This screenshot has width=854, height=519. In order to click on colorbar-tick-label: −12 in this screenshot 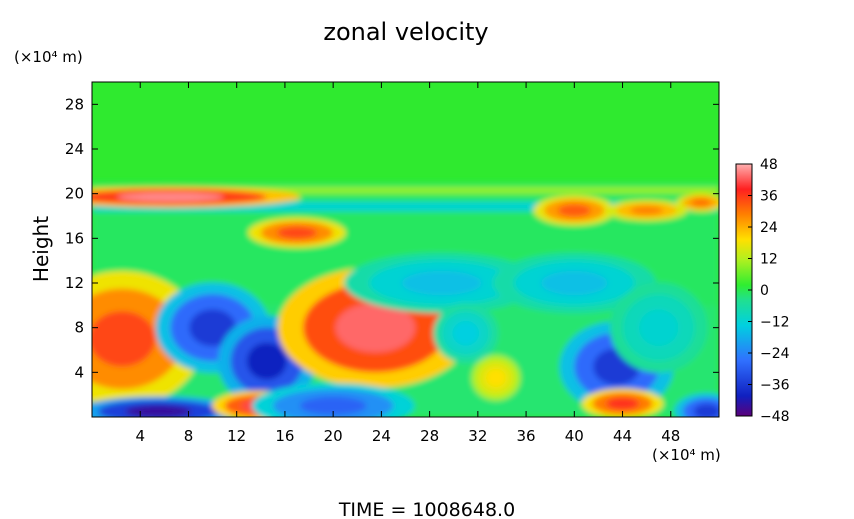, I will do `click(775, 323)`.